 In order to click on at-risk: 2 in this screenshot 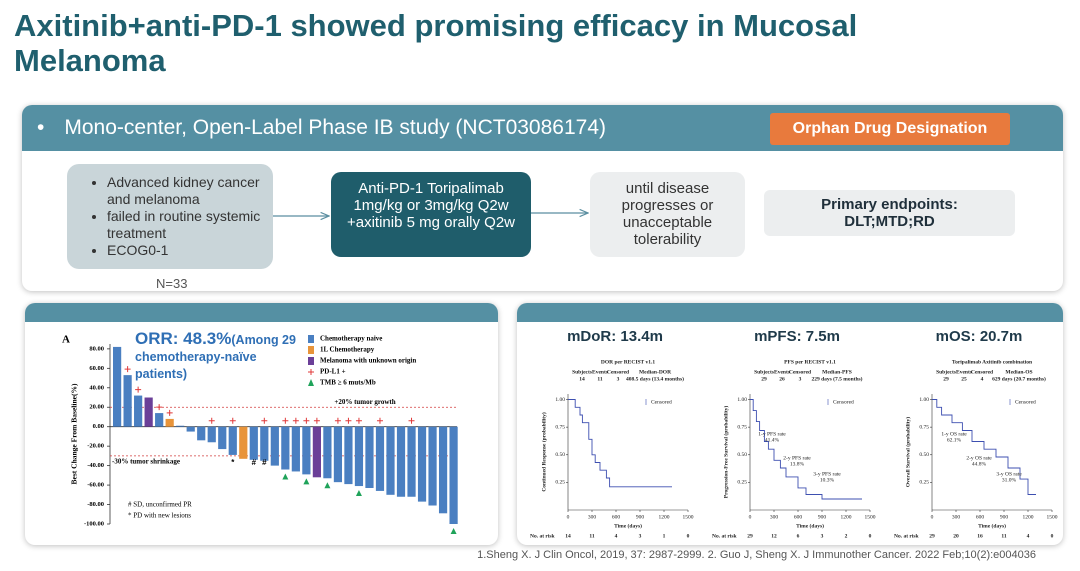, I will do `click(846, 536)`.